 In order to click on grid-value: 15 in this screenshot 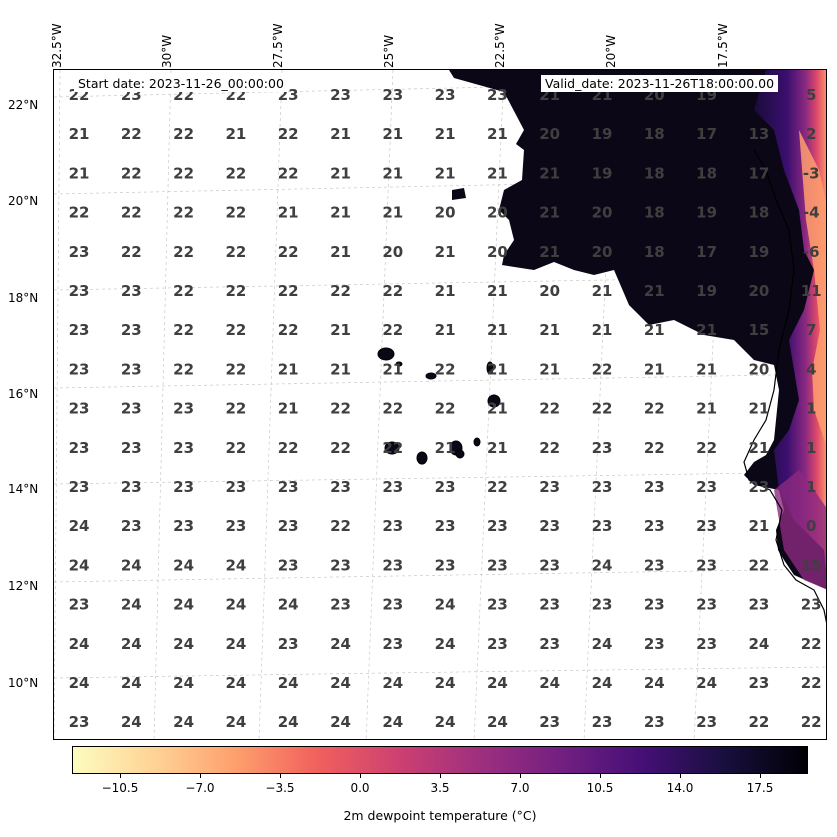, I will do `click(758, 330)`.